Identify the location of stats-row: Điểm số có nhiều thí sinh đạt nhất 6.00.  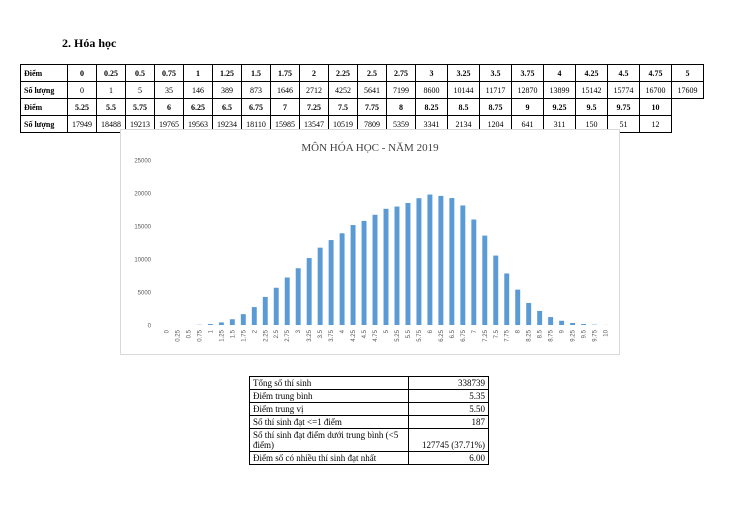
(369, 458).